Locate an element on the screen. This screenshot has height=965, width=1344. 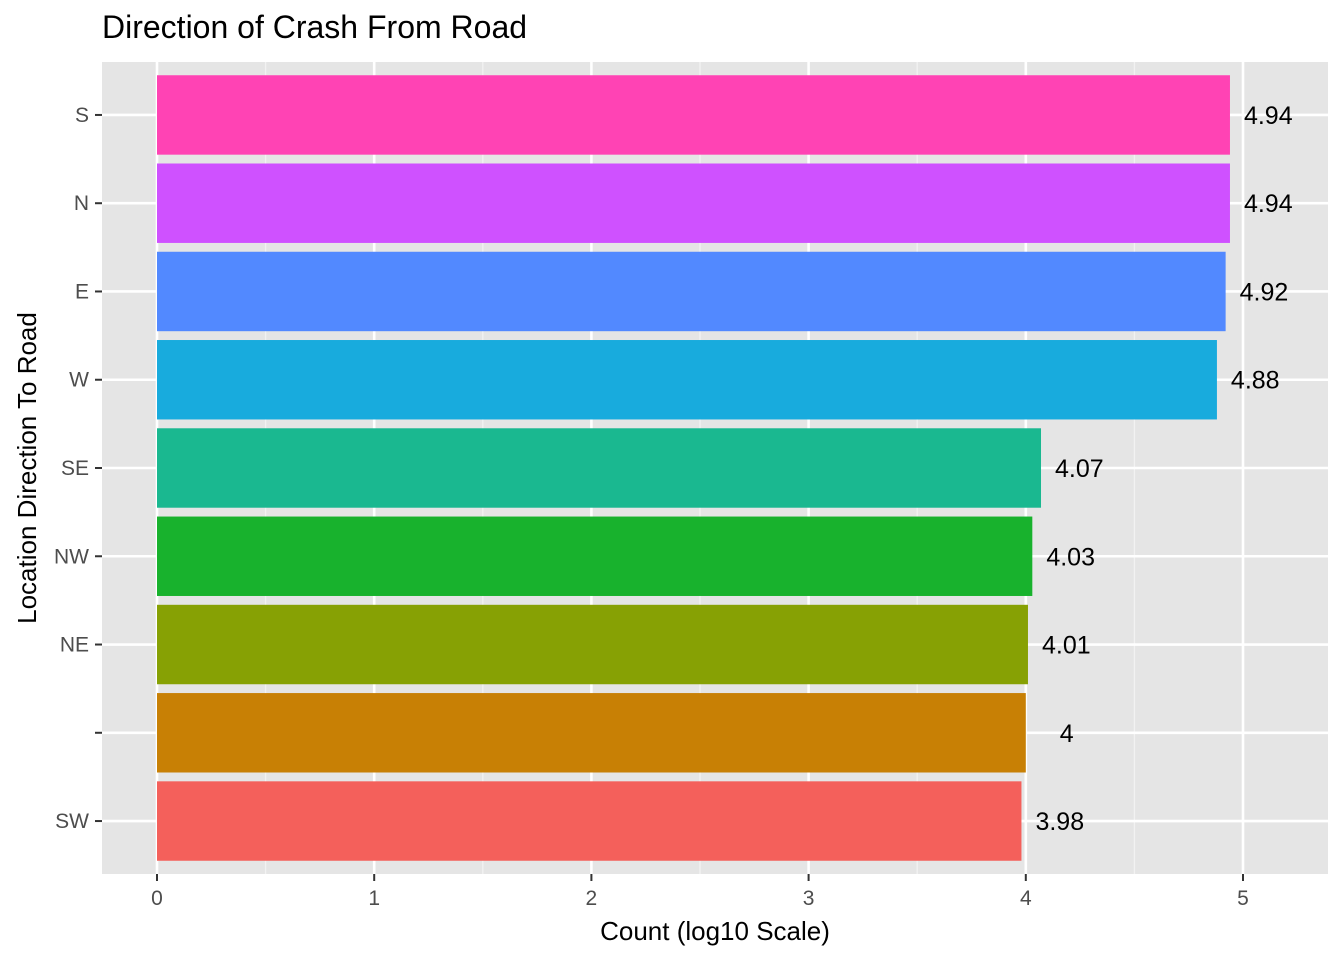
y-axis-title: Location Direction To Road is located at coordinates (27, 468).